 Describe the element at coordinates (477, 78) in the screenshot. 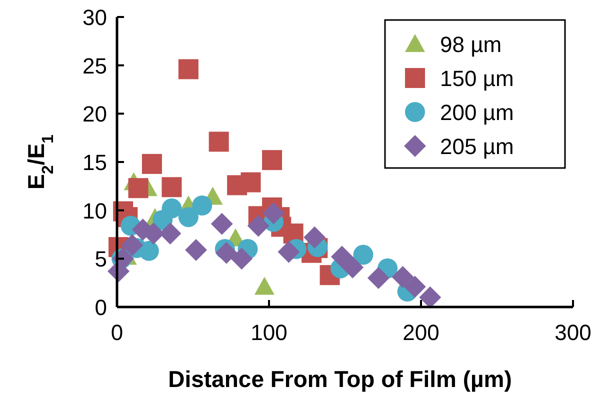

I see `legend-label: 150 µm` at that location.